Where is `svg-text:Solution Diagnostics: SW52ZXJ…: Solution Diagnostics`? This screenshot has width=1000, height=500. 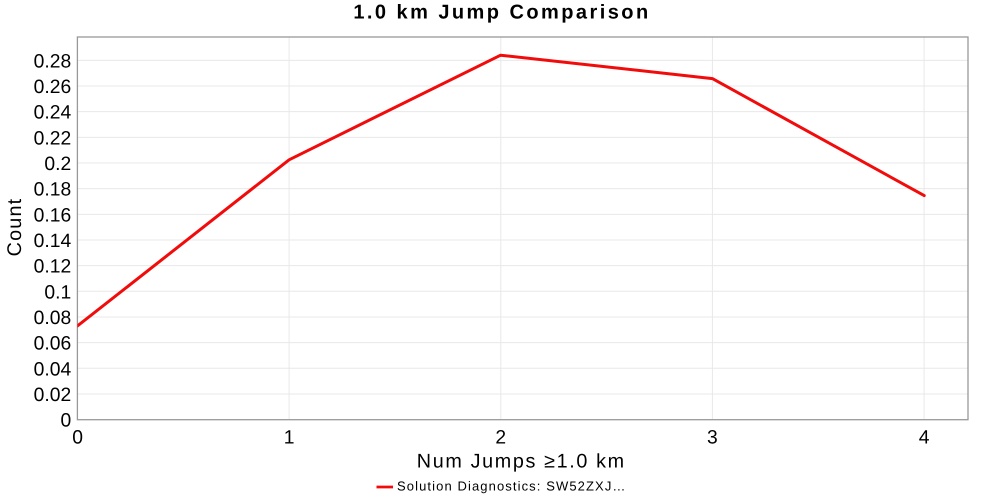
svg-text:Solution Diagnostics: SW52ZXJ…: Solution Diagnostics is located at coordinates (512, 486).